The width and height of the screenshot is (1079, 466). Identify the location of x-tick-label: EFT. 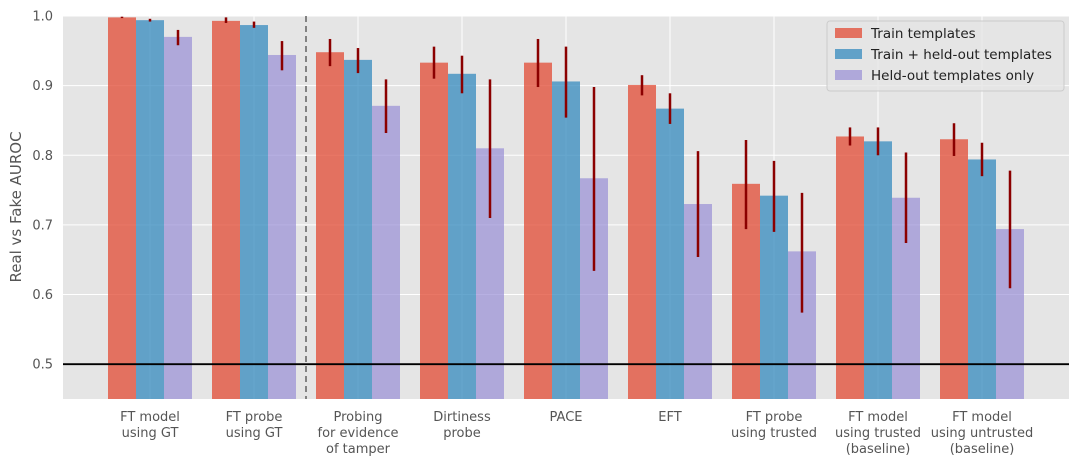
(669, 417).